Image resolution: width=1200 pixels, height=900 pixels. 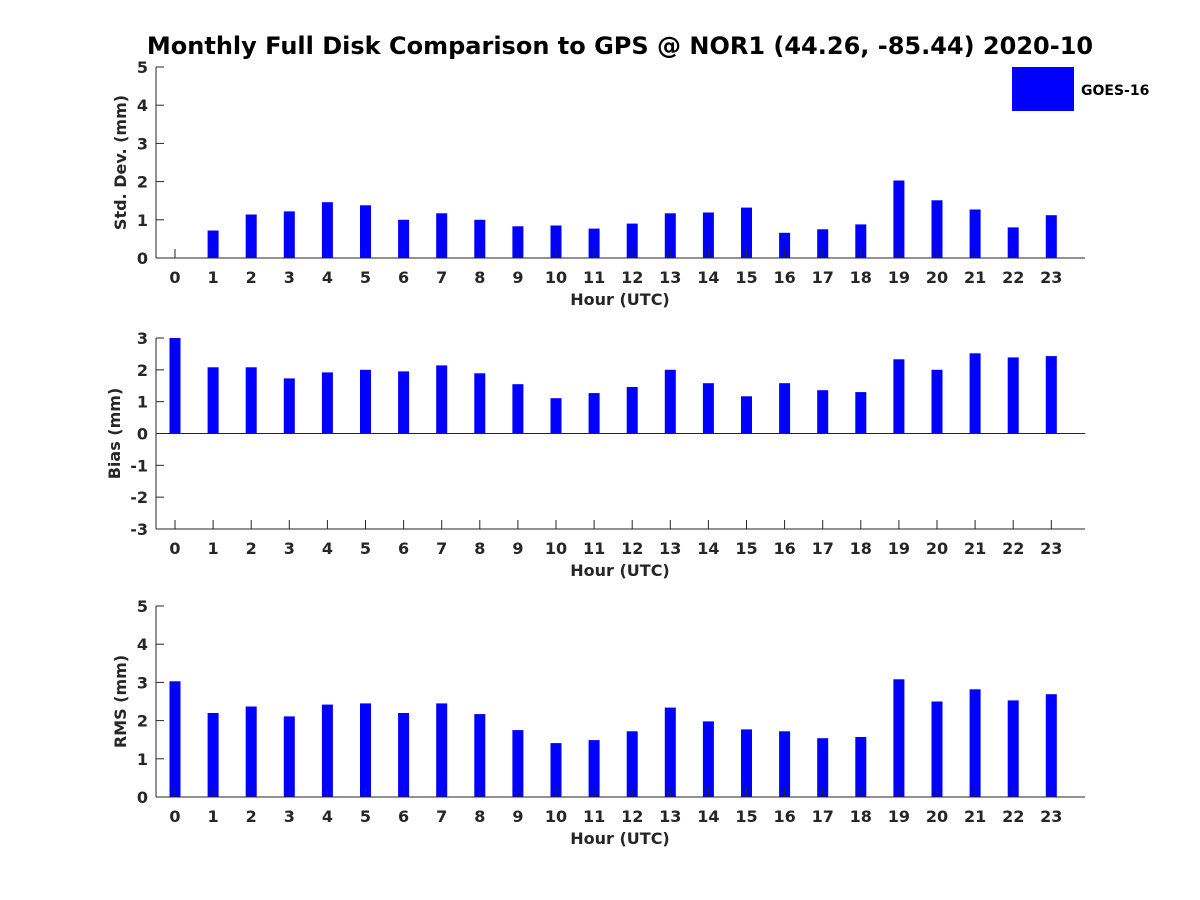 I want to click on bias-y-tick-label: 3, so click(x=142, y=338).